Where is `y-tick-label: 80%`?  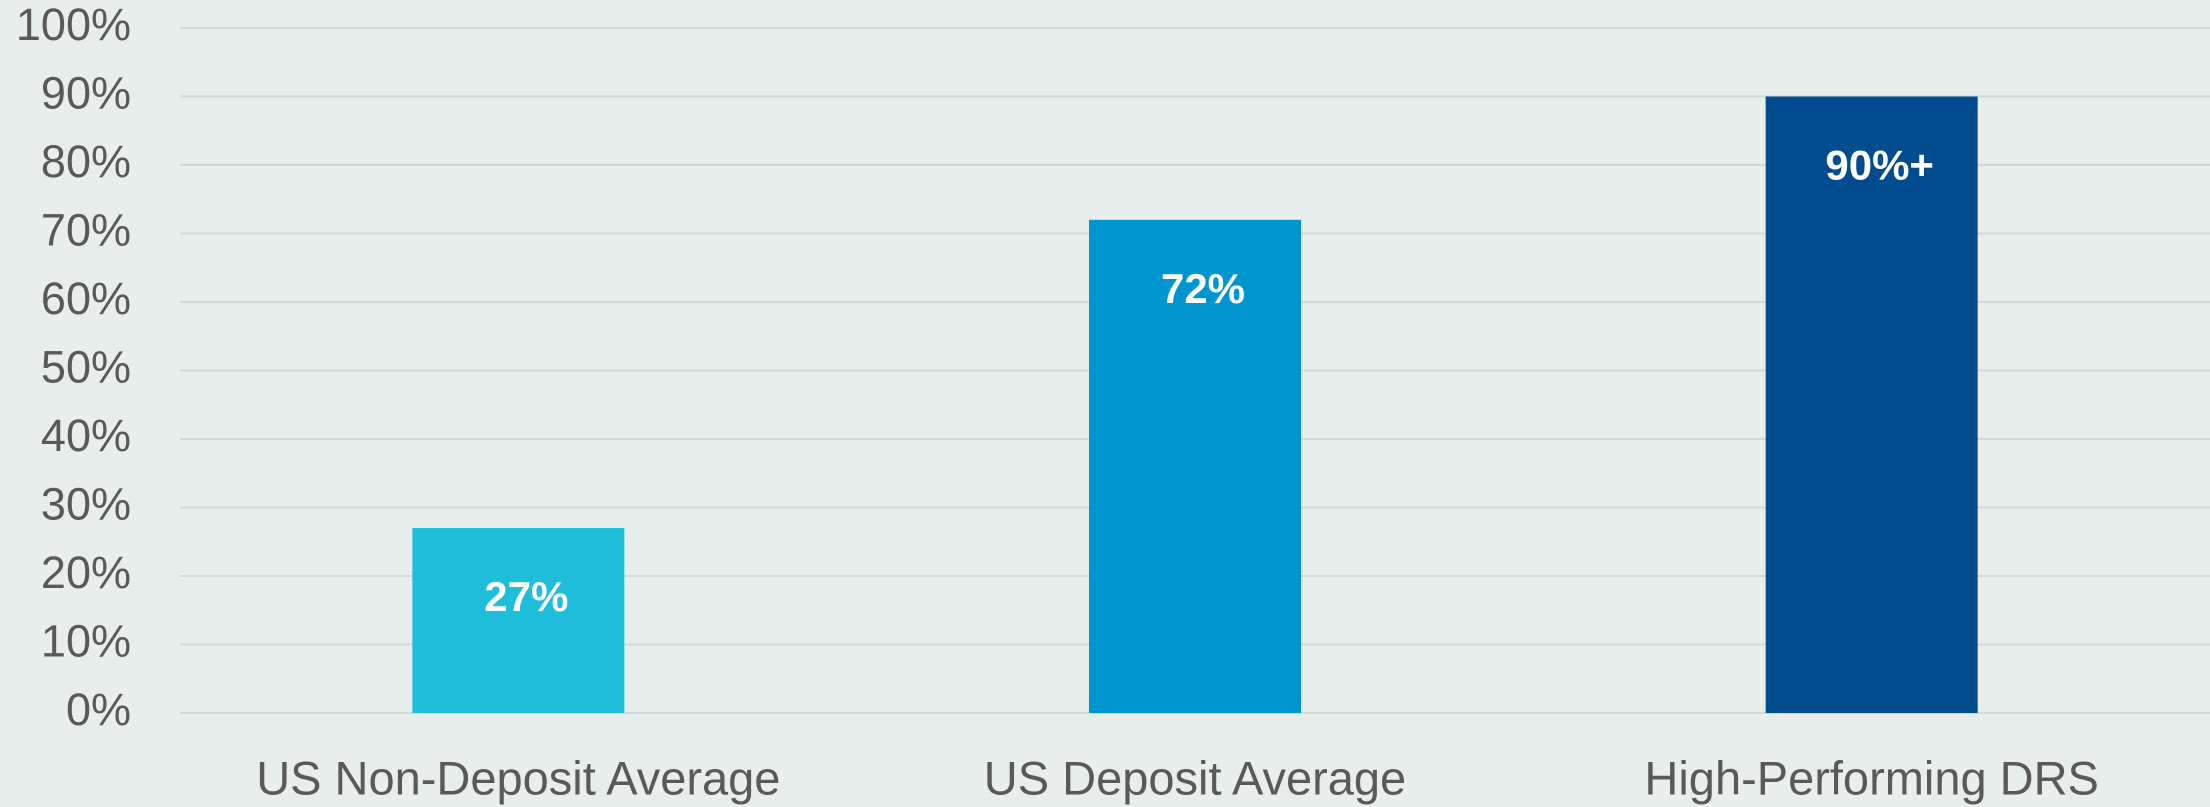 y-tick-label: 80% is located at coordinates (86, 161).